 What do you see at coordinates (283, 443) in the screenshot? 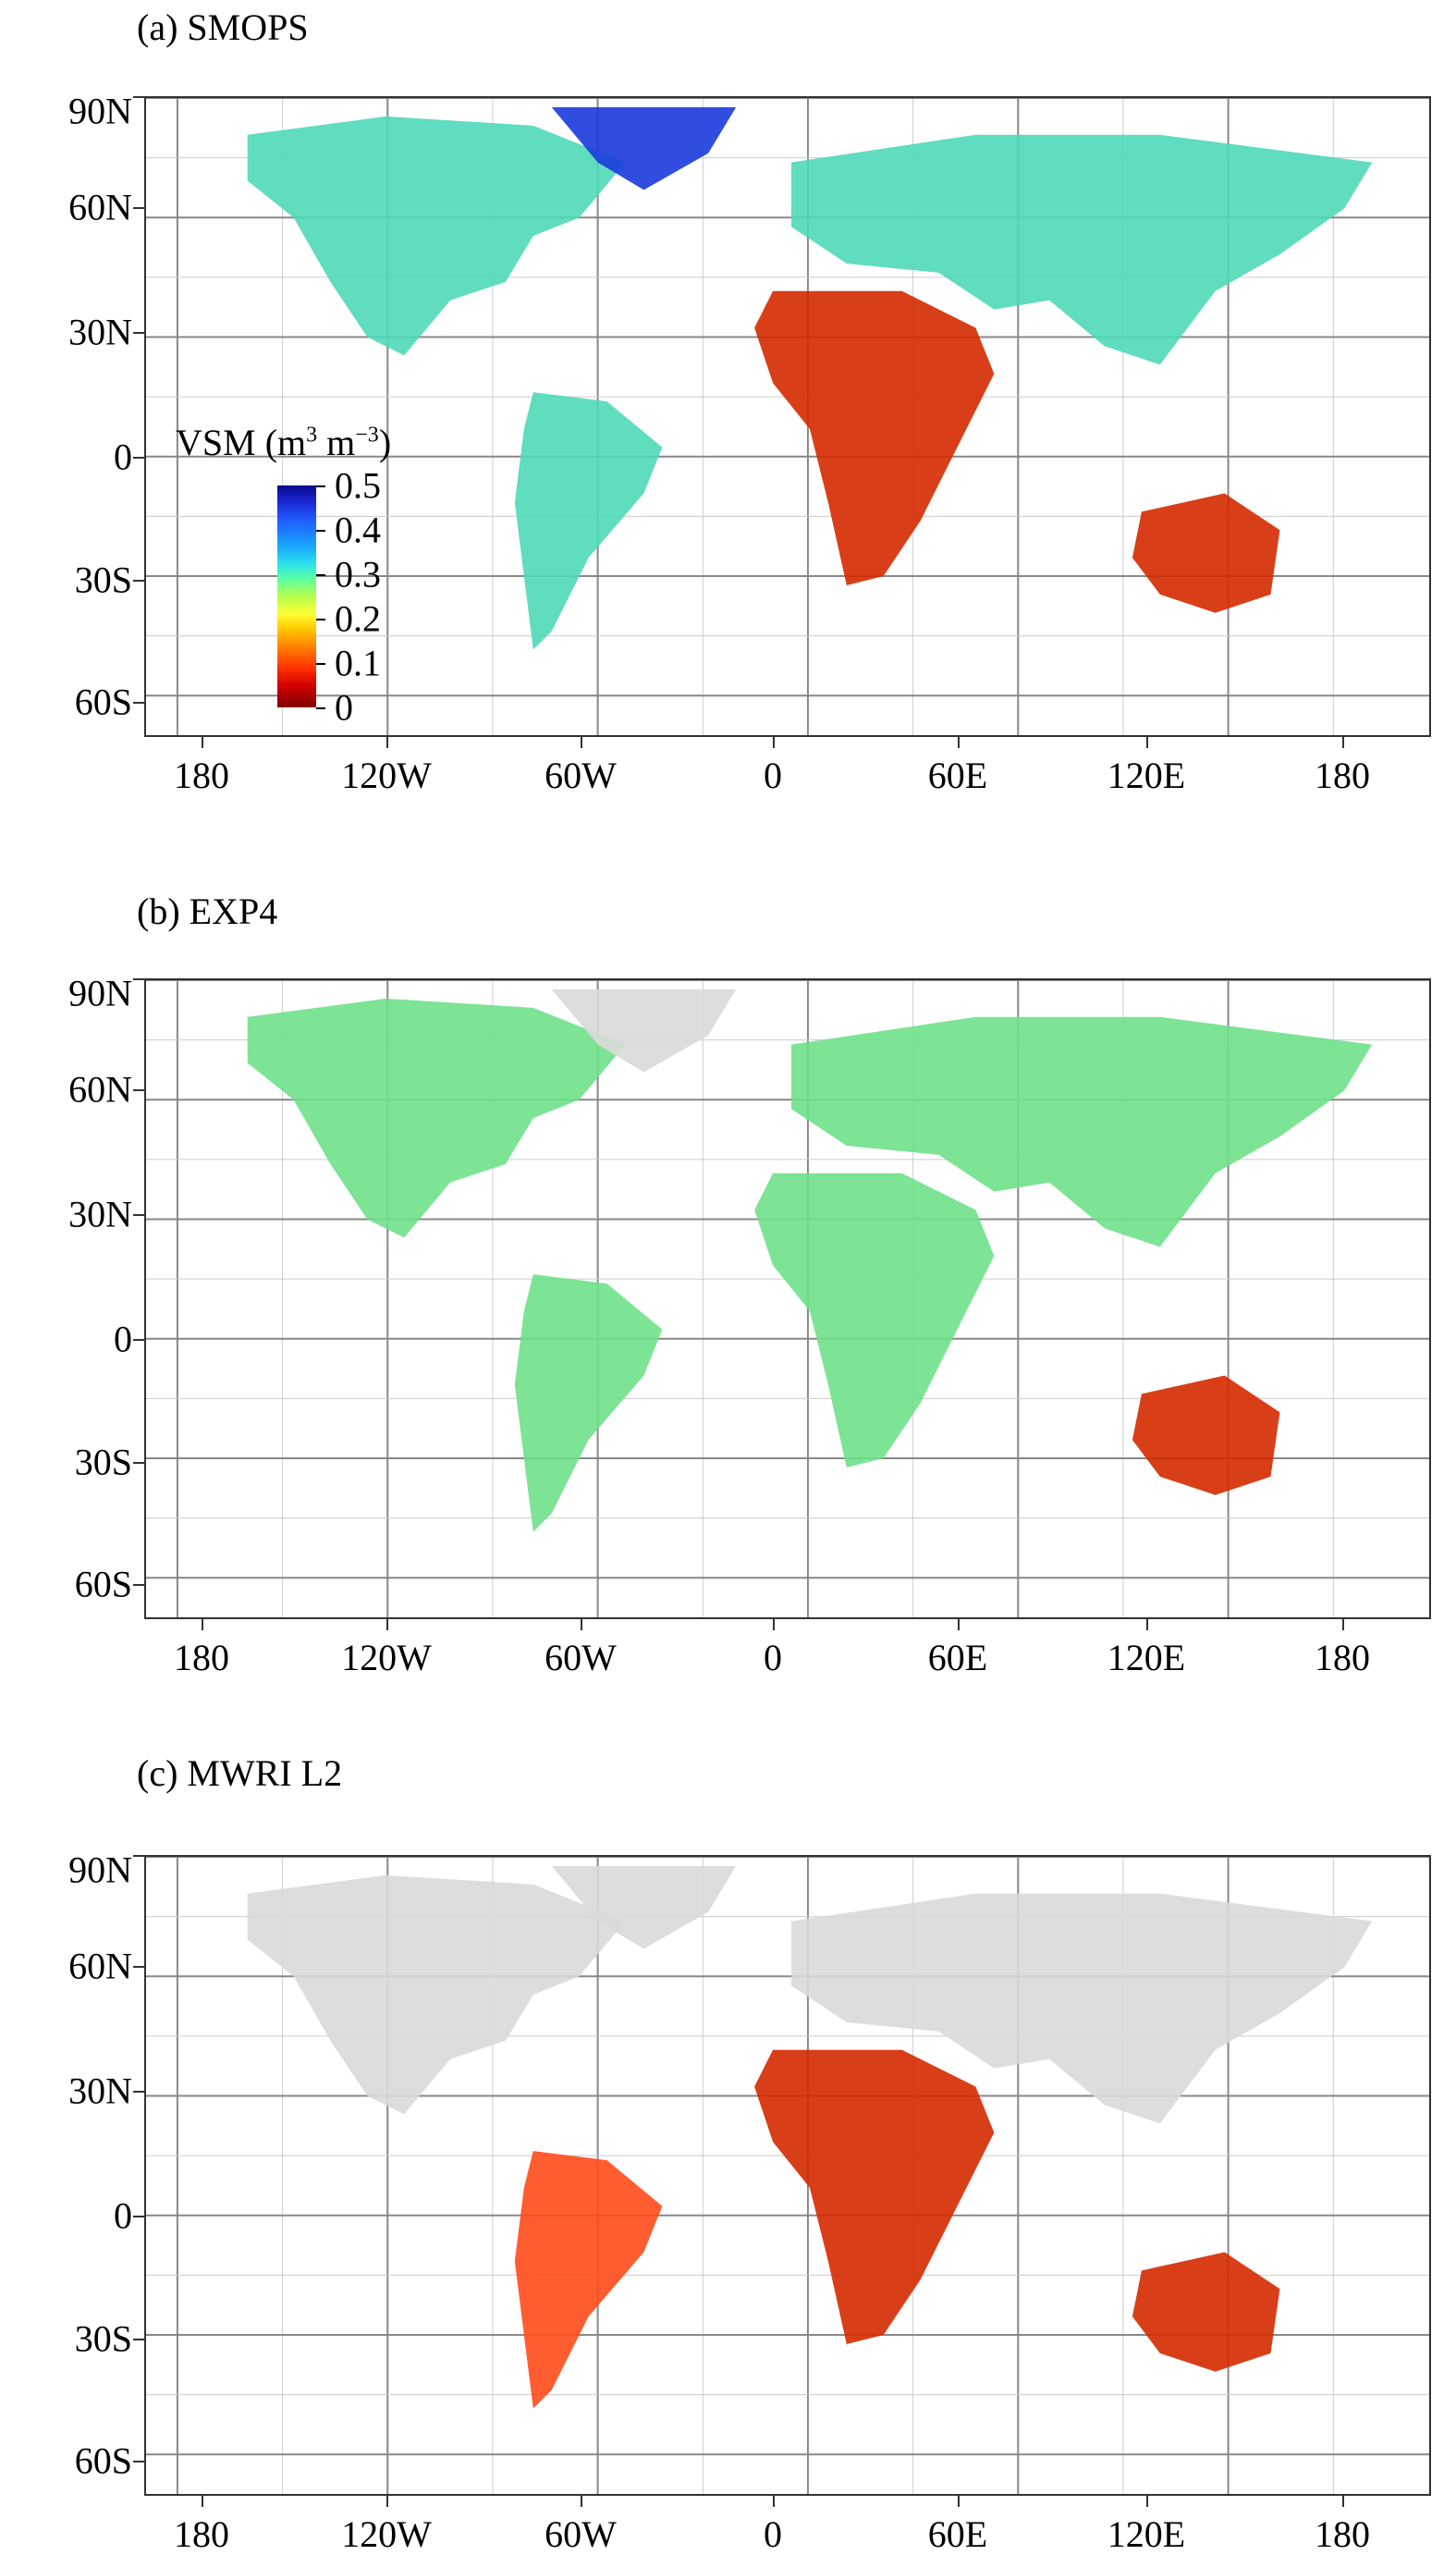
I see `legend-title: VSM (m3 m−3)` at bounding box center [283, 443].